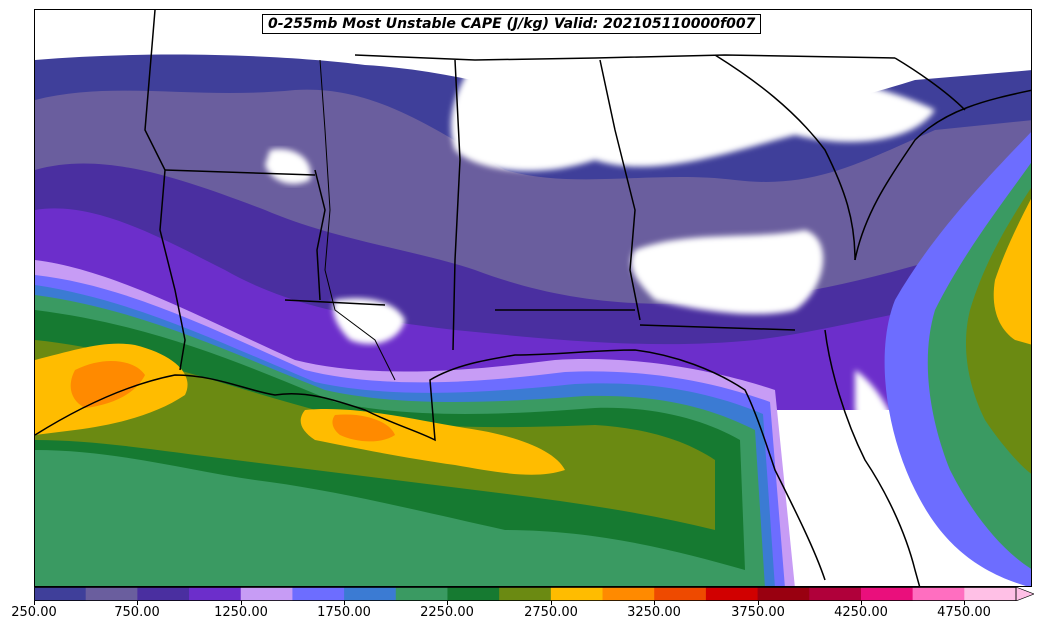  What do you see at coordinates (320, 235) in the screenshot?
I see `border-arkansas-mississippi` at bounding box center [320, 235].